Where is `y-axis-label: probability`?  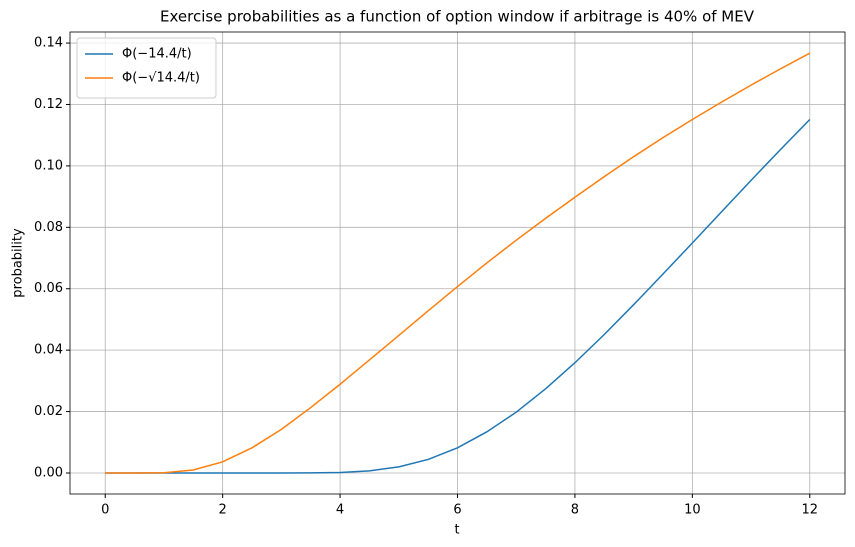 y-axis-label: probability is located at coordinates (18, 263).